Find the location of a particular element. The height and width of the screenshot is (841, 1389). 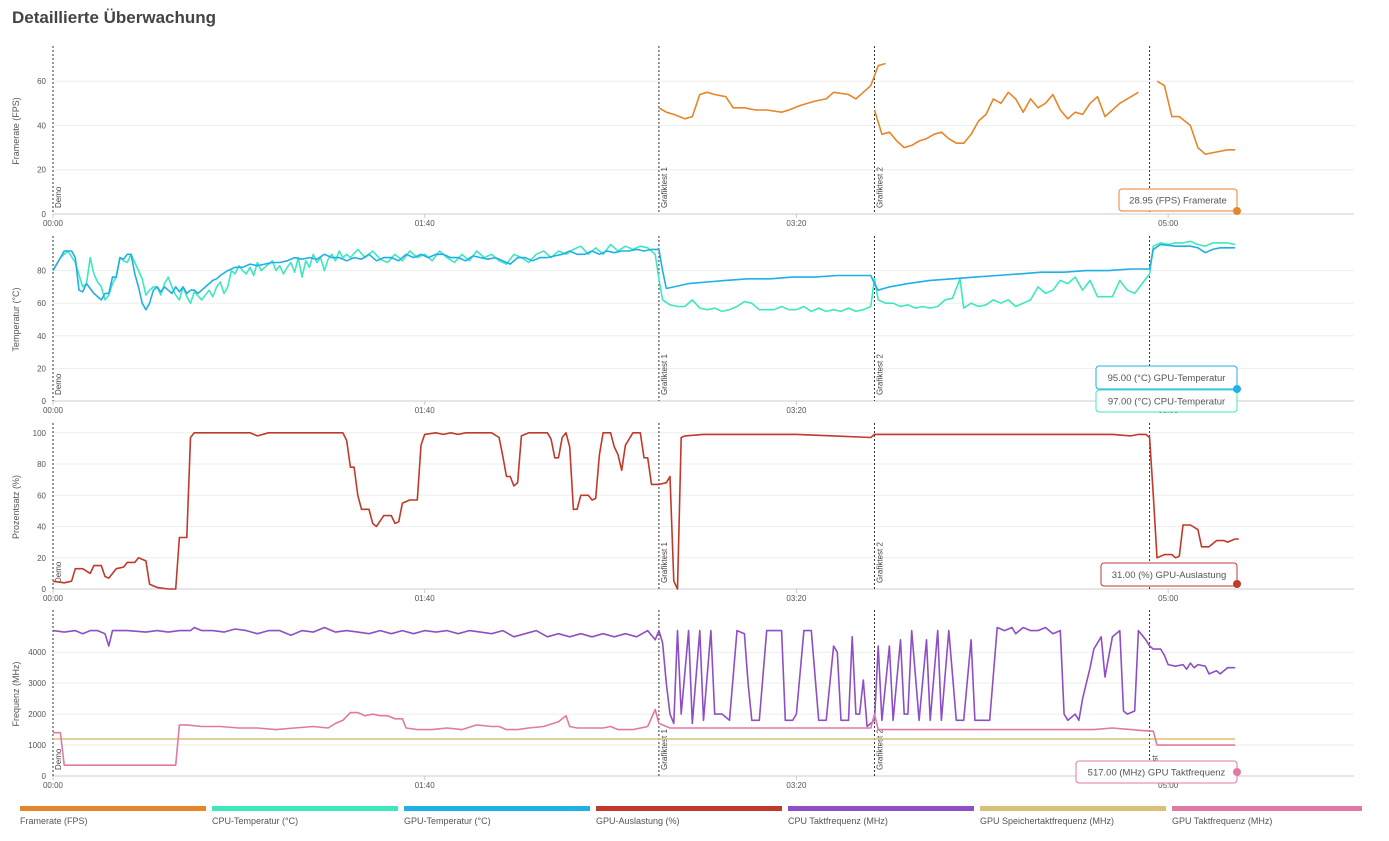

legend-label: GPU Speichertaktfrequenz (MHz) is located at coordinates (1047, 821).